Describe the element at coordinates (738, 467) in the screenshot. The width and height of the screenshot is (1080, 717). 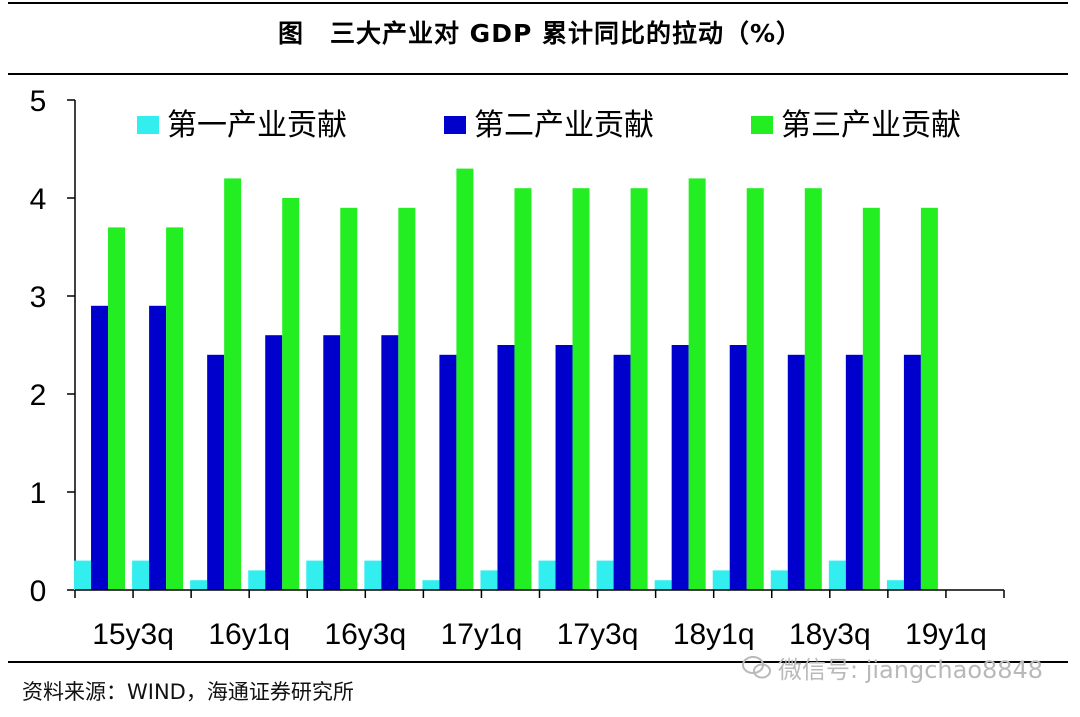
I see `bar-2-18y2q` at that location.